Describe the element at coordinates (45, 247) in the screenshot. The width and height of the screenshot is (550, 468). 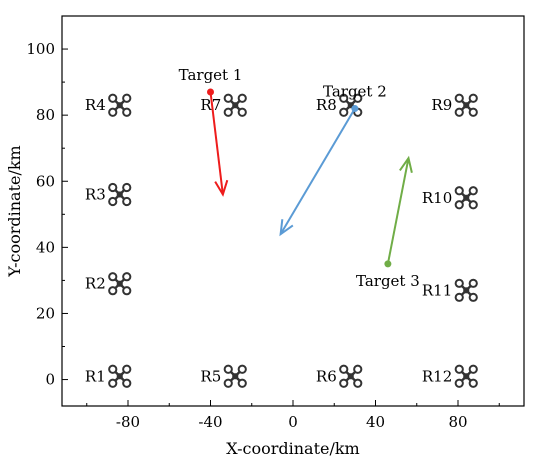
I see `y-tick-label: 40` at that location.